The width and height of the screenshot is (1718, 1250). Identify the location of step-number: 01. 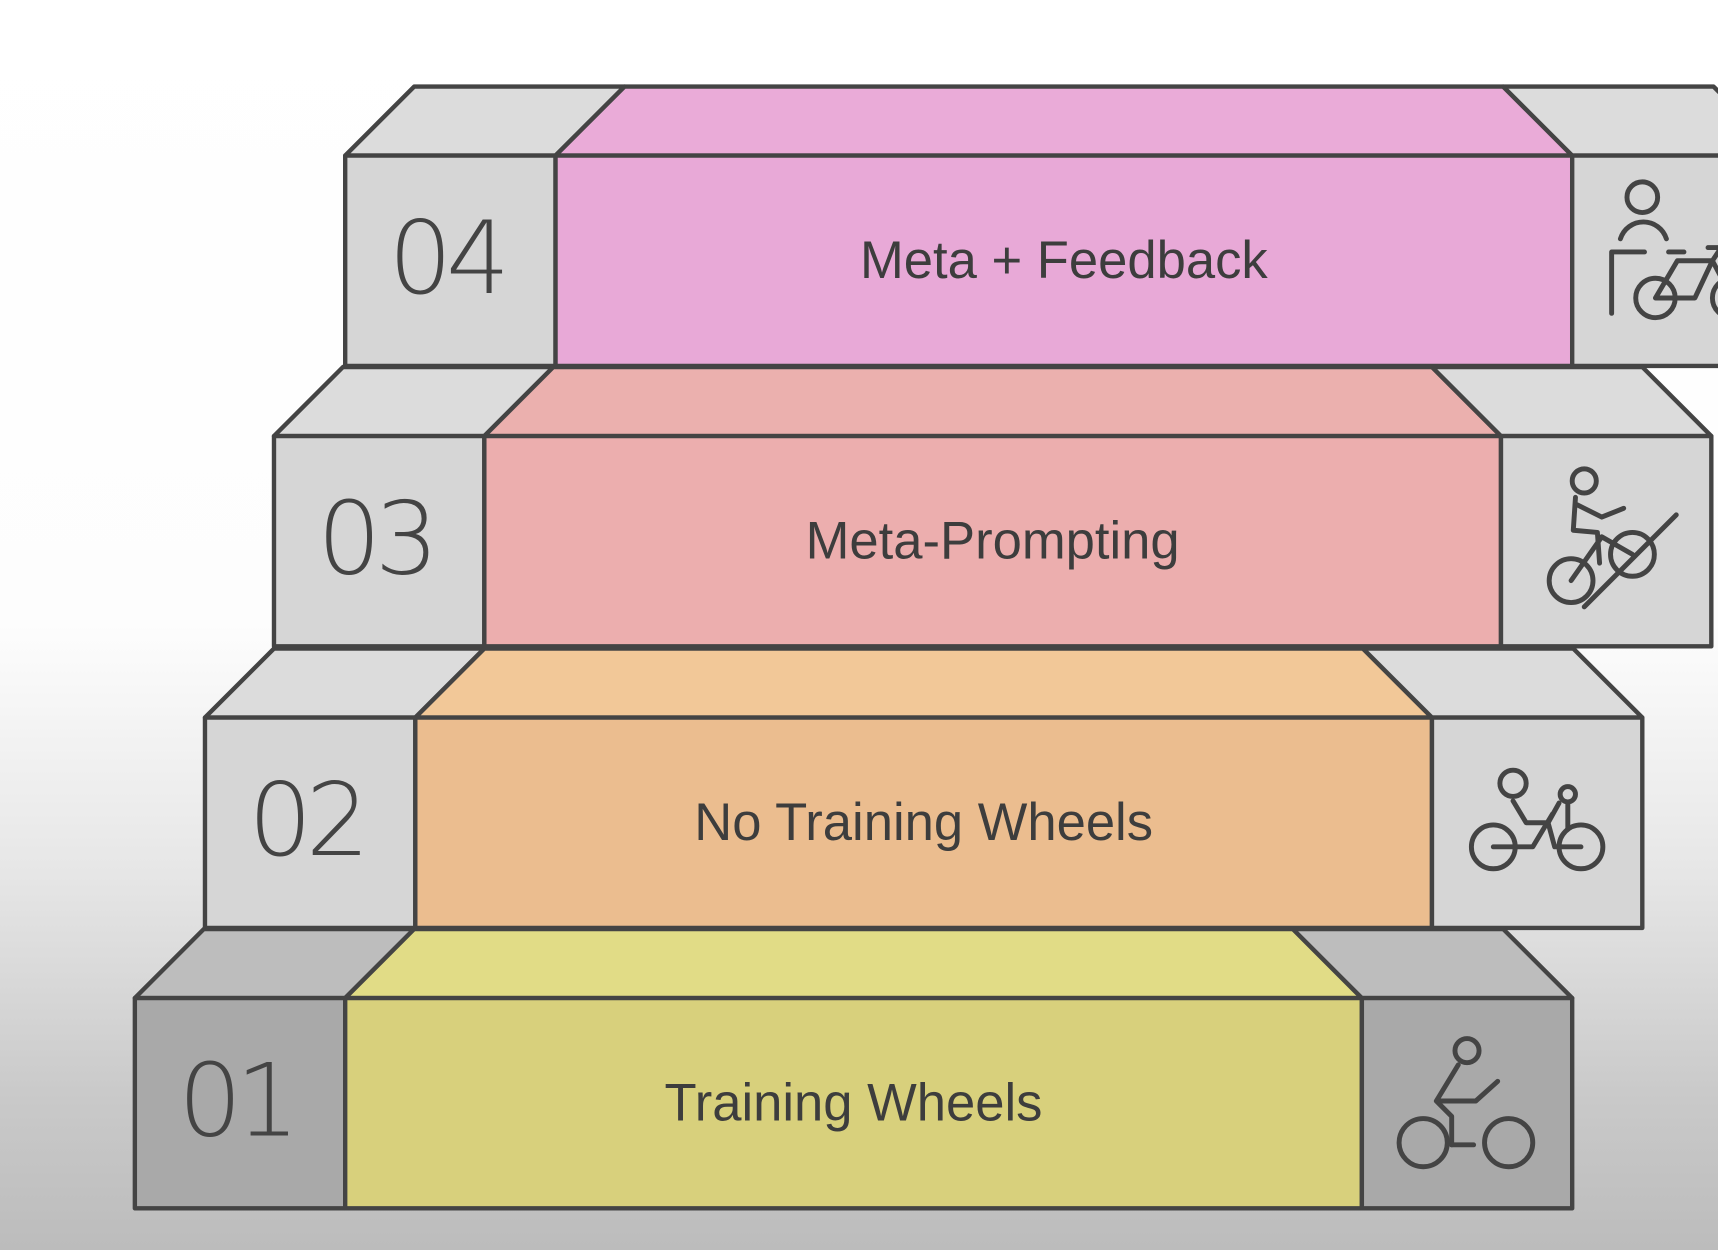
(235, 1100).